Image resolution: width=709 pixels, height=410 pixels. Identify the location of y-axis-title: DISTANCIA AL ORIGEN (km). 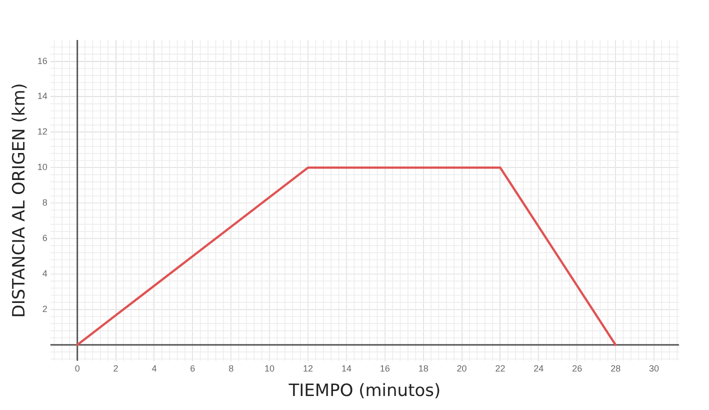
(20, 200).